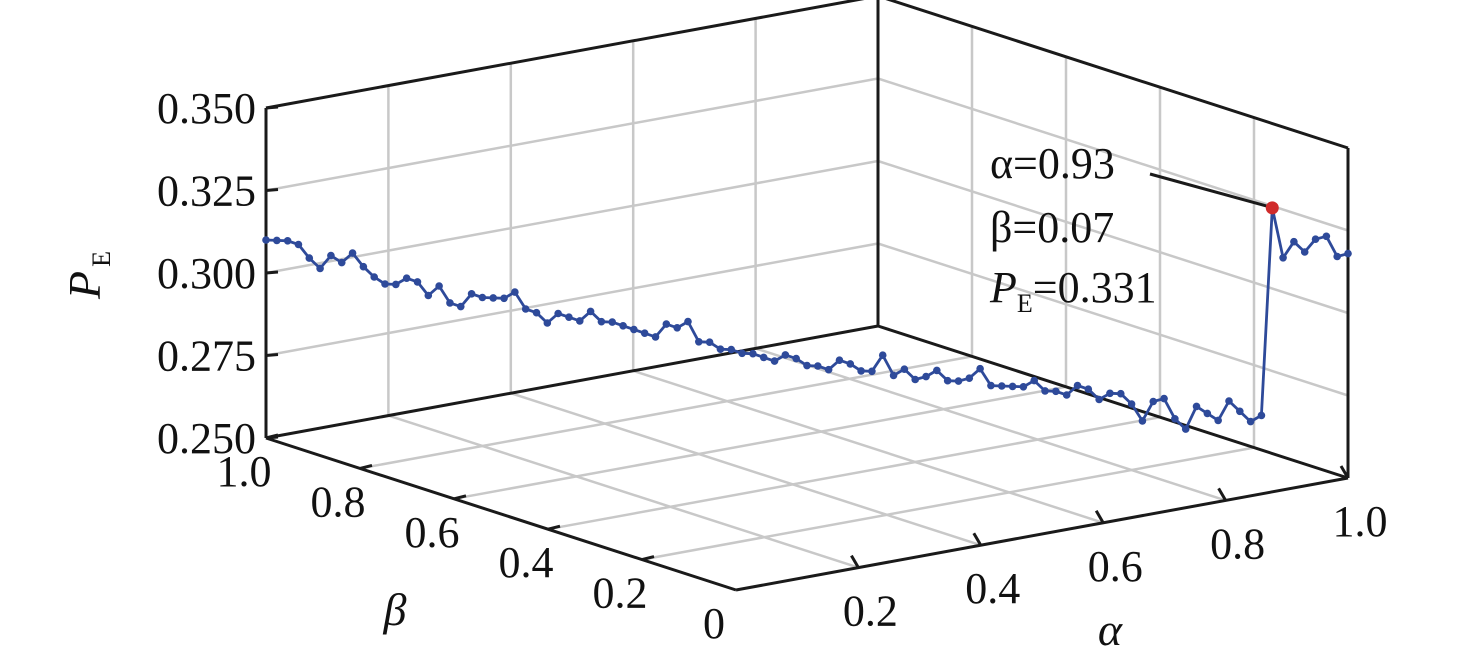 The image size is (1476, 658). Describe the element at coordinates (714, 623) in the screenshot. I see `y-tick-label: 0` at that location.